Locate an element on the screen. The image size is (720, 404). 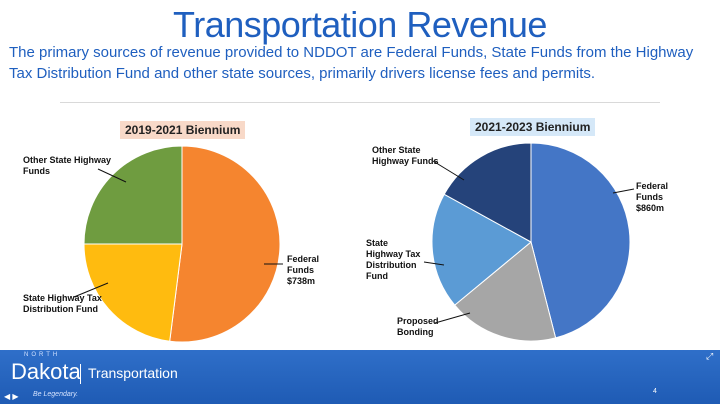
logo-separator is located at coordinates (80, 374).